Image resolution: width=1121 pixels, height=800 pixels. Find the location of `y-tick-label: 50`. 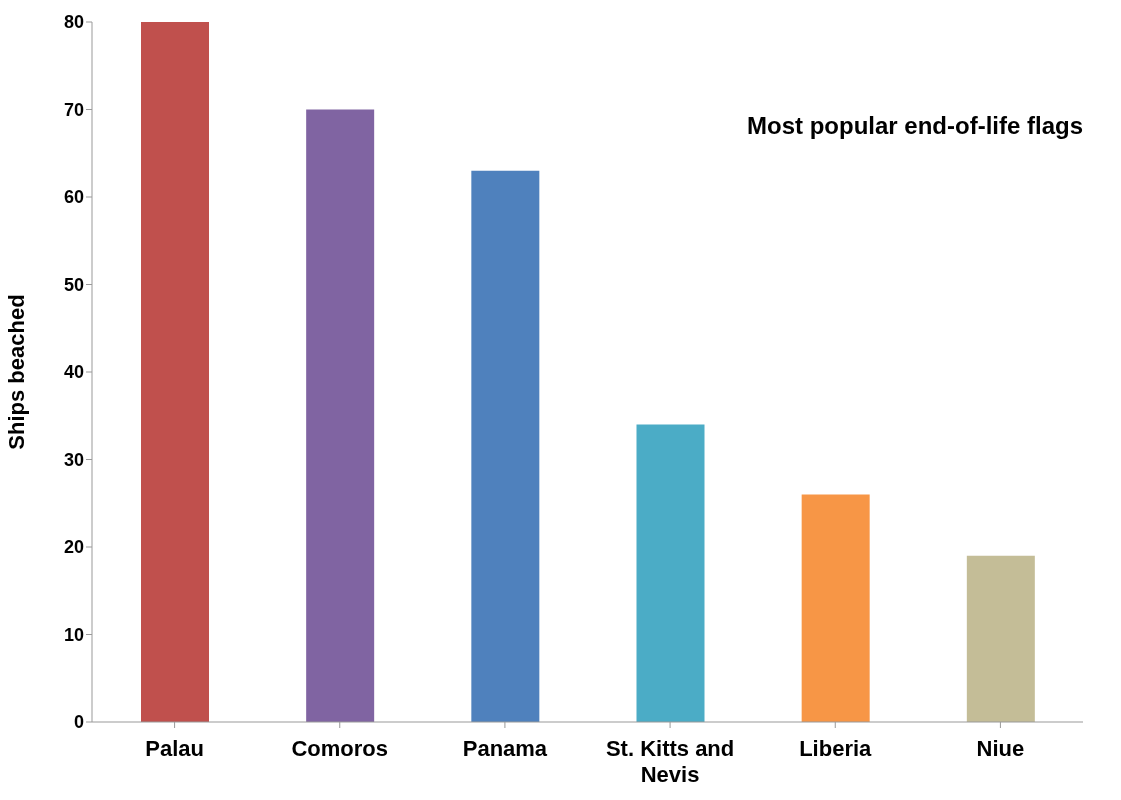

y-tick-label: 50 is located at coordinates (73, 284).